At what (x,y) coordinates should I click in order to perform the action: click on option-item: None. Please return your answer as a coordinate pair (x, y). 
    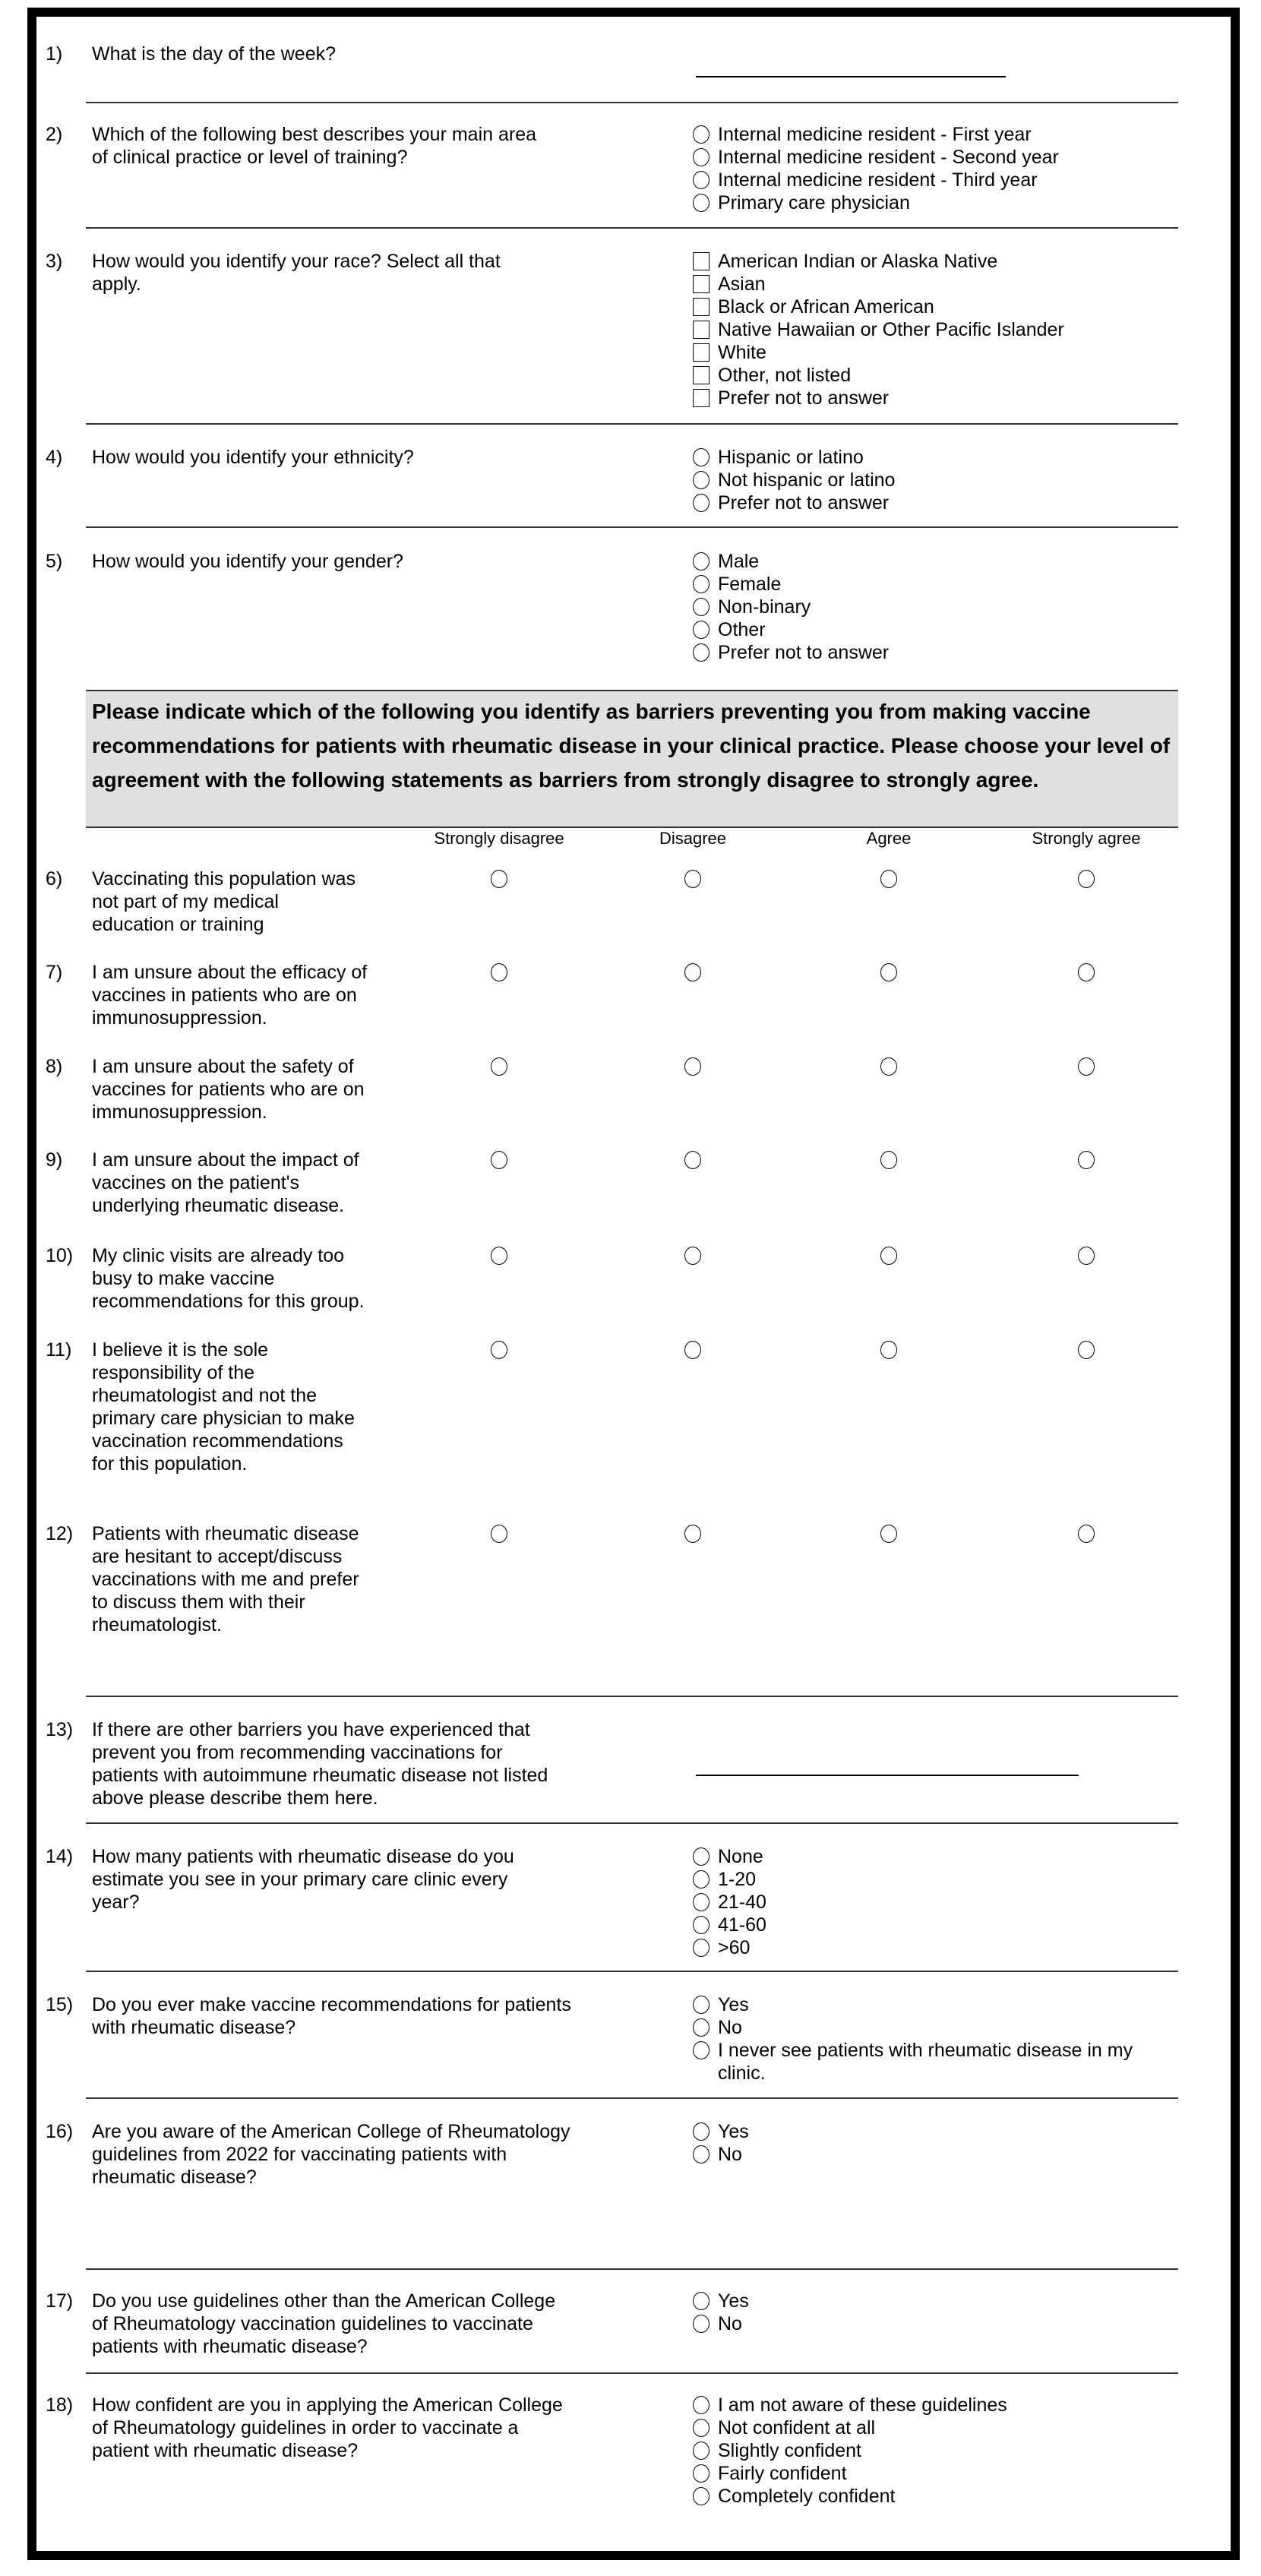
    Looking at the image, I should click on (729, 1856).